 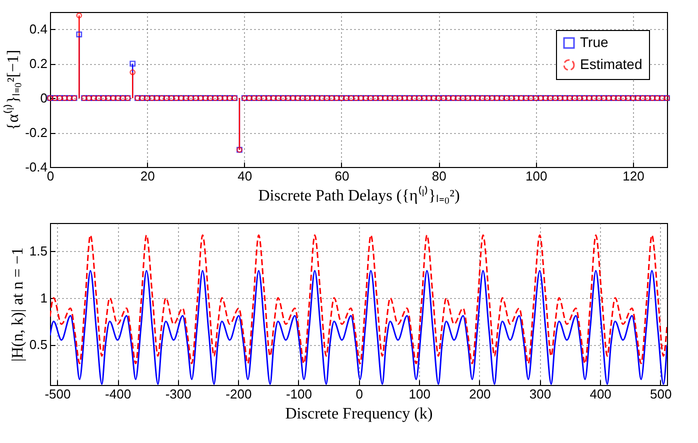 I want to click on x-tick-label: -200, so click(x=239, y=394).